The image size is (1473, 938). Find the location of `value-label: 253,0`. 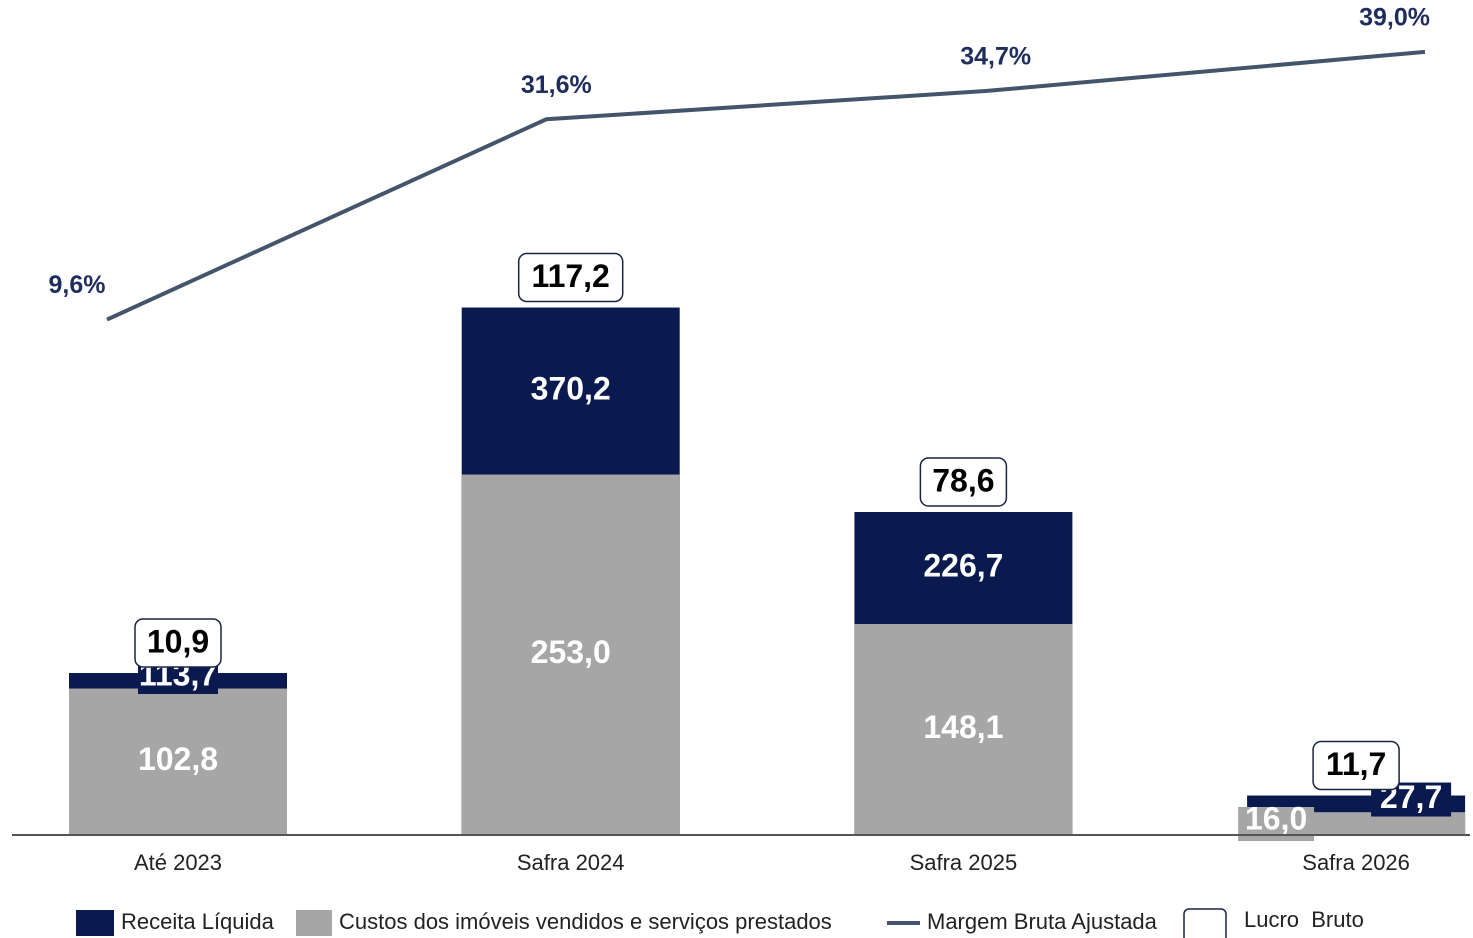

value-label: 253,0 is located at coordinates (571, 652).